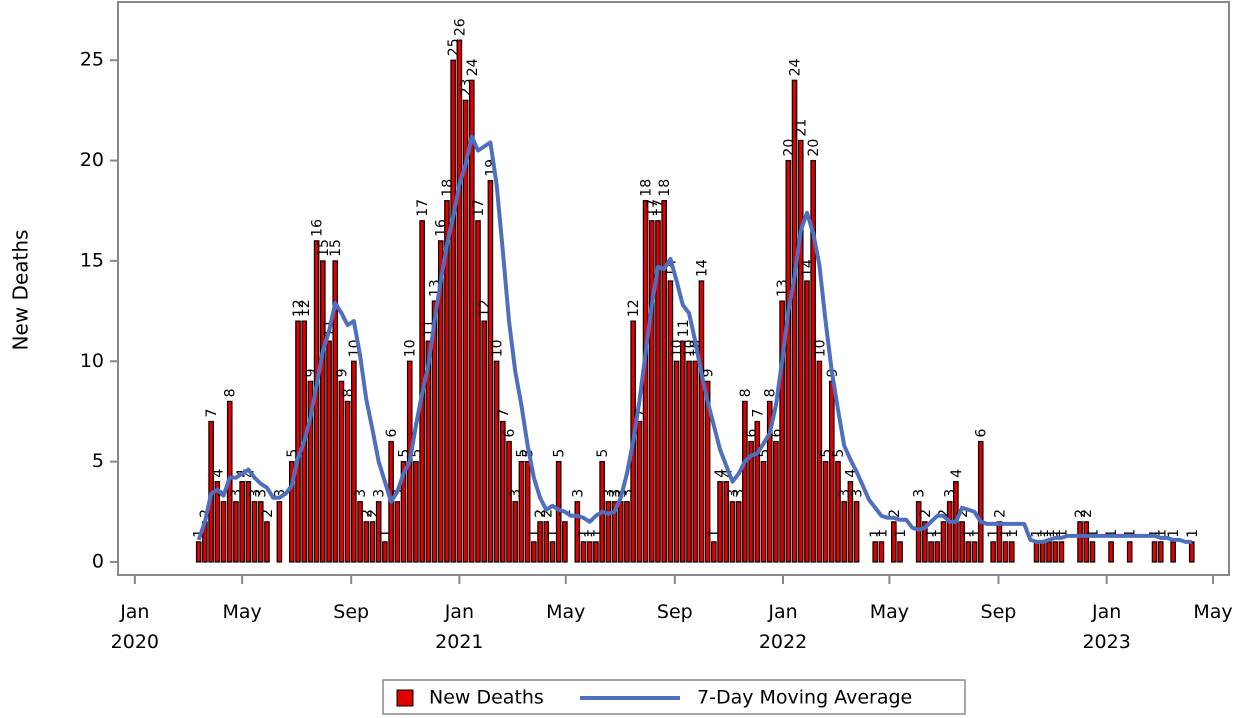 The width and height of the screenshot is (1249, 718). What do you see at coordinates (702, 268) in the screenshot?
I see `data-label: 14` at bounding box center [702, 268].